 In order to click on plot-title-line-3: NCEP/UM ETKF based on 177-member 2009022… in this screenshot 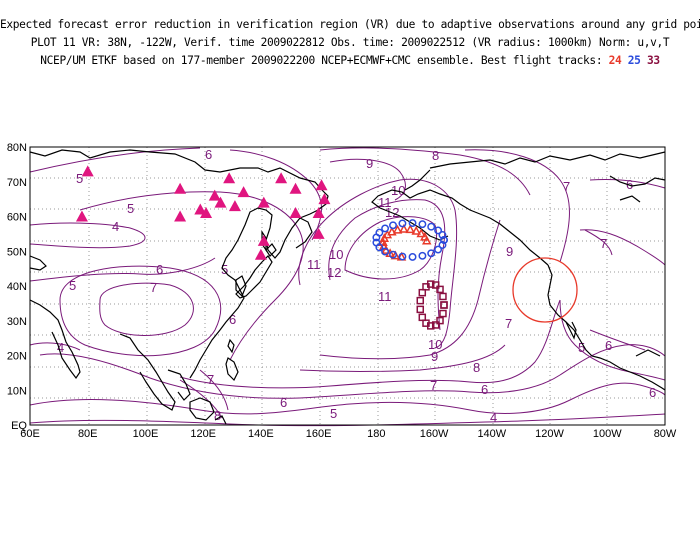, I will do `click(350, 60)`.